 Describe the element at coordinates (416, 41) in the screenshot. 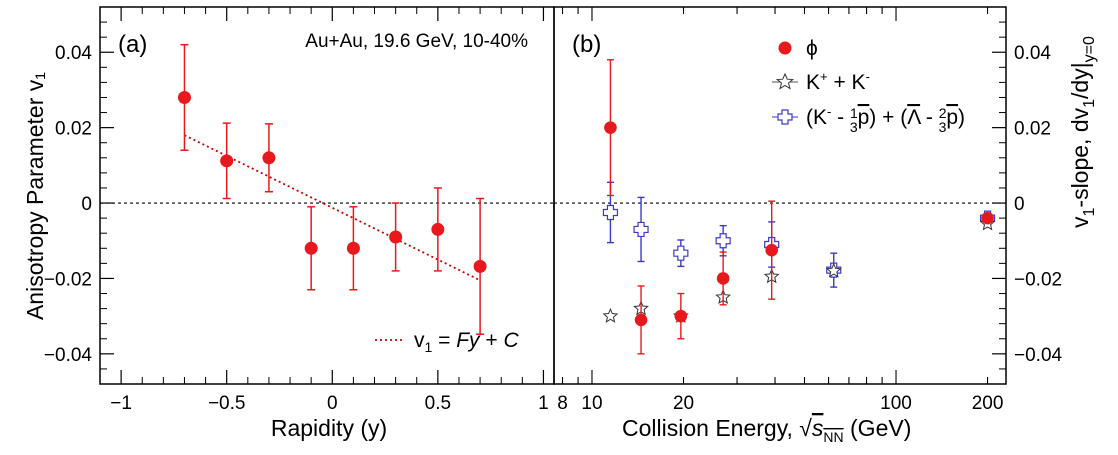

I see `panel-a-info: Au+Au, 19.6 GeV, 10-40%` at that location.